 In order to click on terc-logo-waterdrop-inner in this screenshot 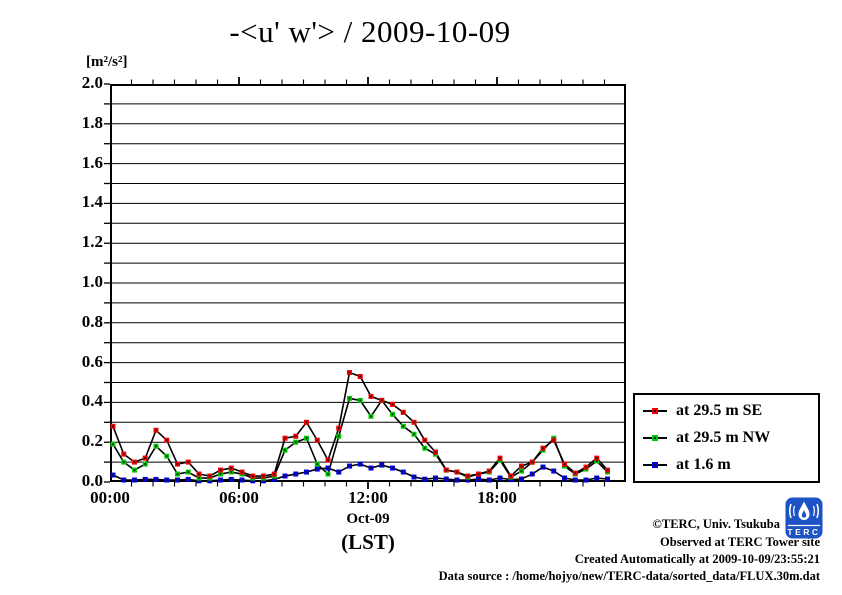, I will do `click(804, 514)`.